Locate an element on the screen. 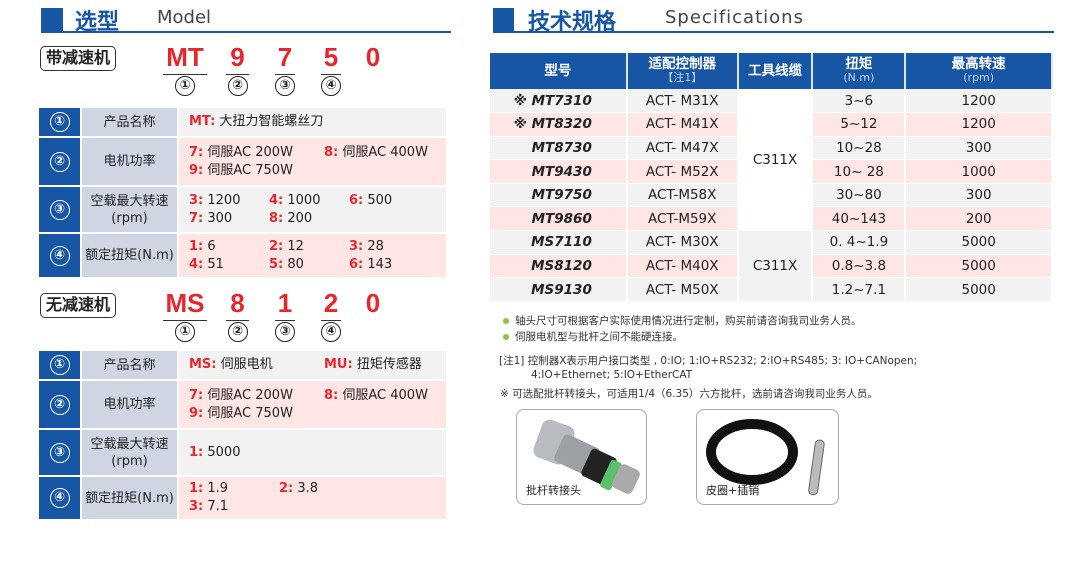  o-ring-pin-icon is located at coordinates (765, 457).